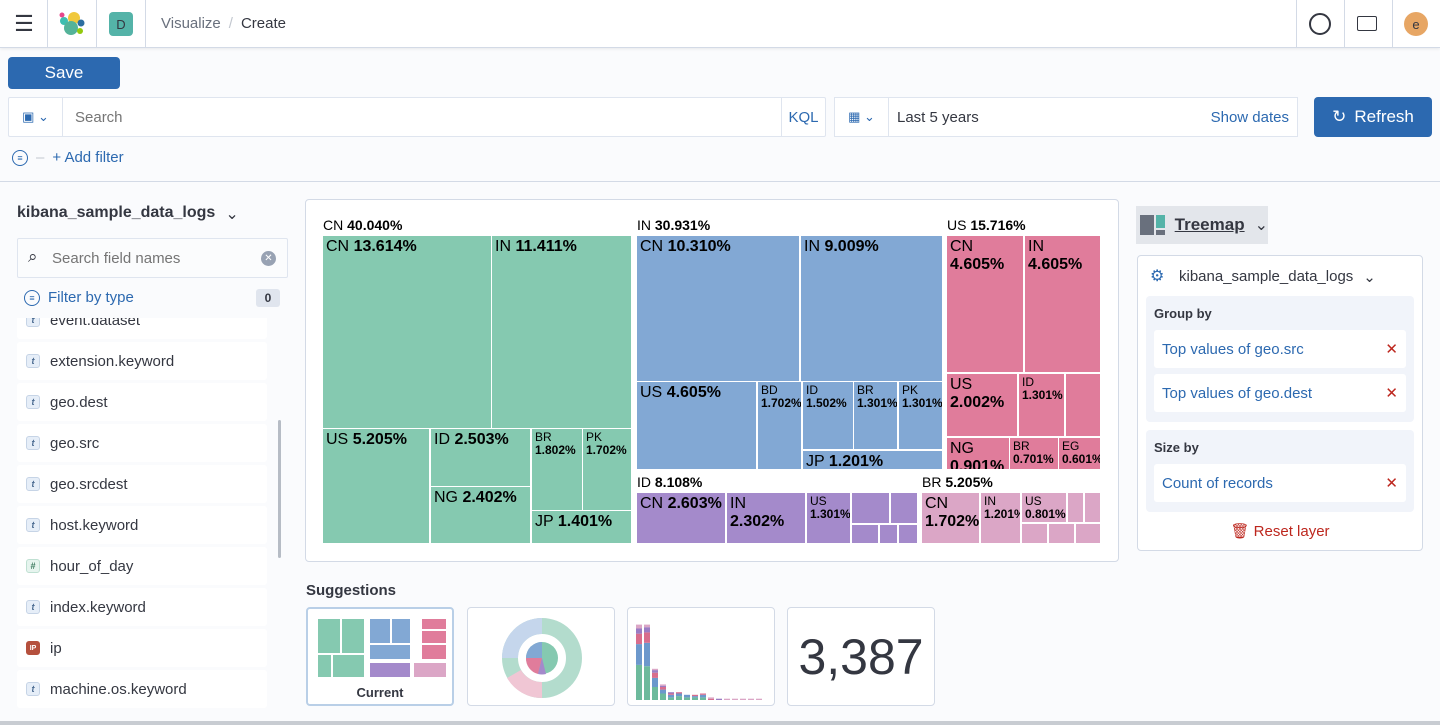 The image size is (1440, 725). Describe the element at coordinates (268, 258) in the screenshot. I see `clear-icon: ✕` at that location.